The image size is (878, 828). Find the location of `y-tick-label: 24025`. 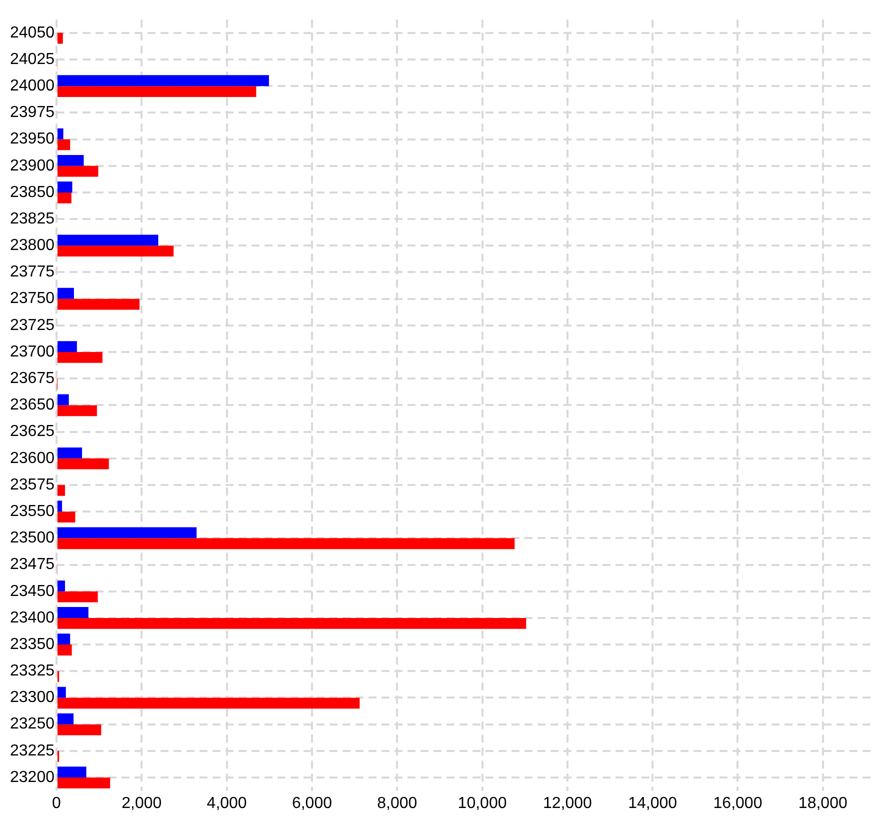

y-tick-label: 24025 is located at coordinates (32, 59).